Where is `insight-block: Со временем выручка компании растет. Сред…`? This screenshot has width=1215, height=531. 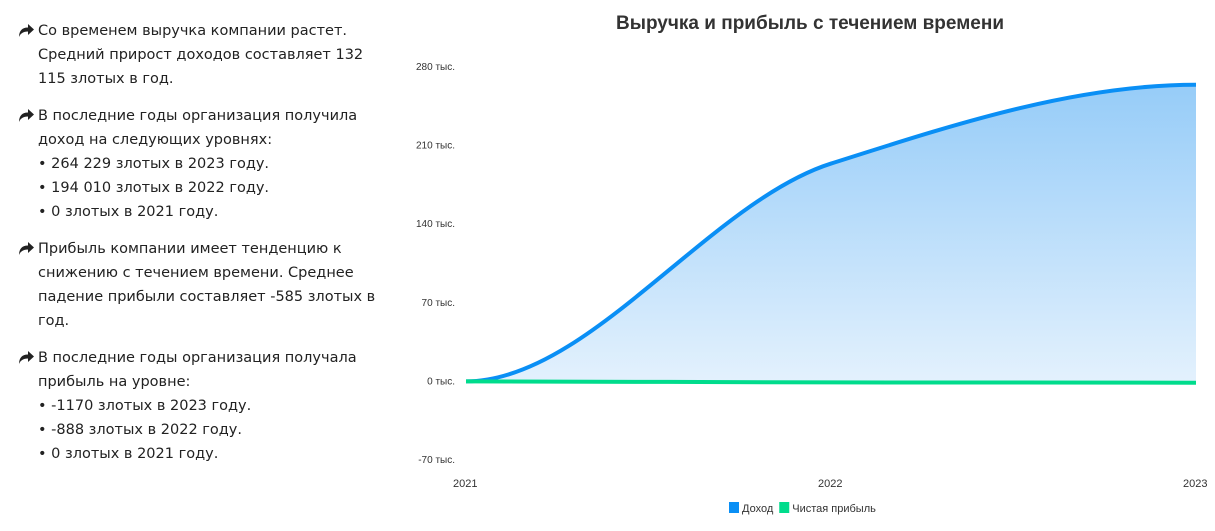 insight-block: Со временем выручка компании растет. Сред… is located at coordinates (193, 55).